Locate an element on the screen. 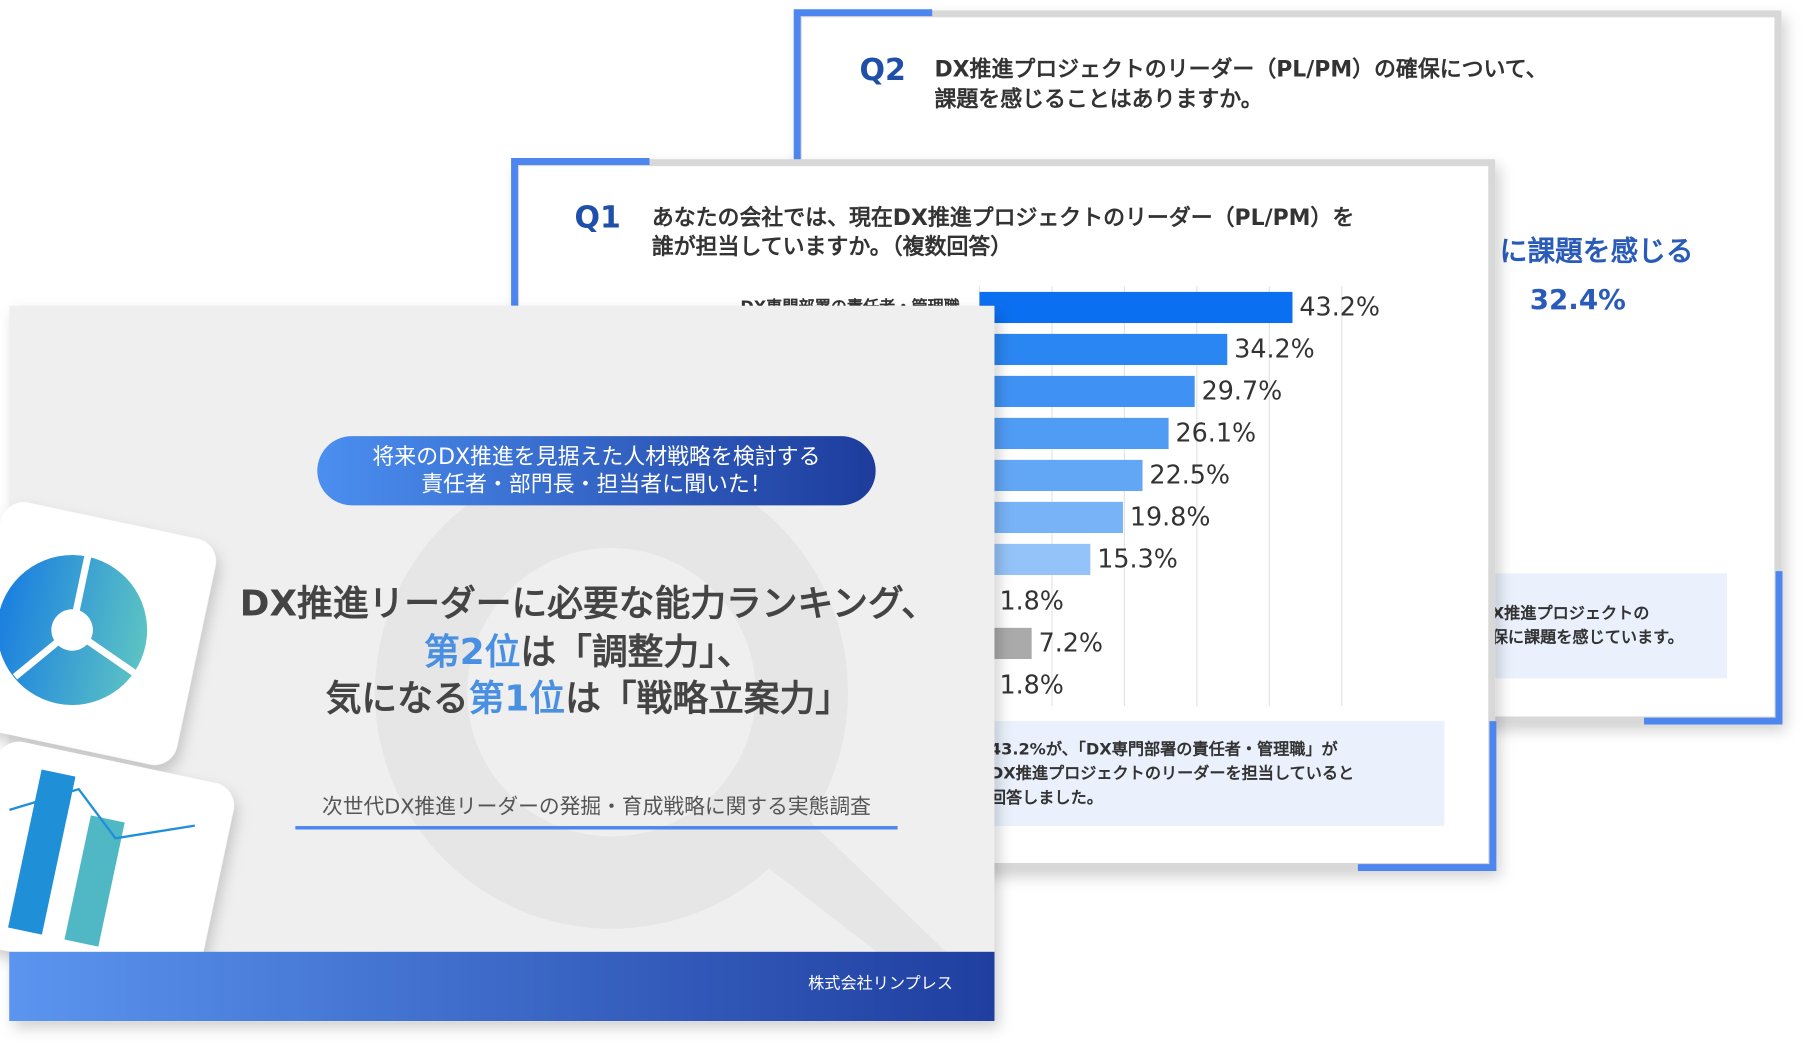  title-text: は「戦略立案力」 is located at coordinates (708, 698).